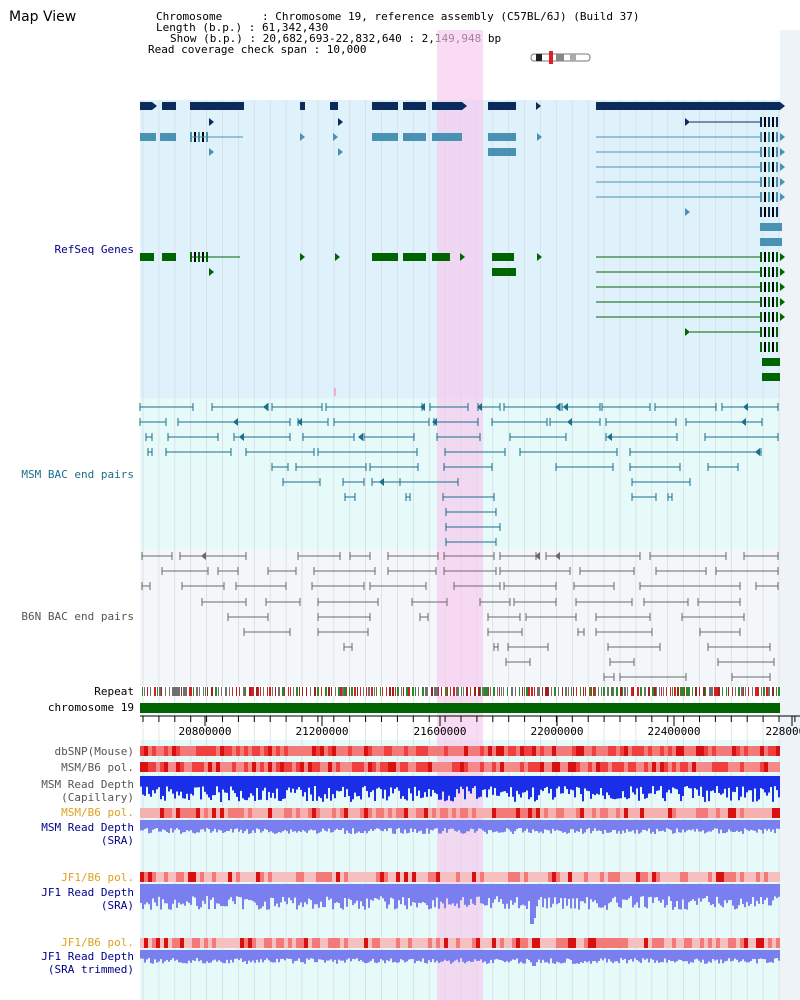  Describe the element at coordinates (460, 708) in the screenshot. I see `chromosome-bar` at that location.